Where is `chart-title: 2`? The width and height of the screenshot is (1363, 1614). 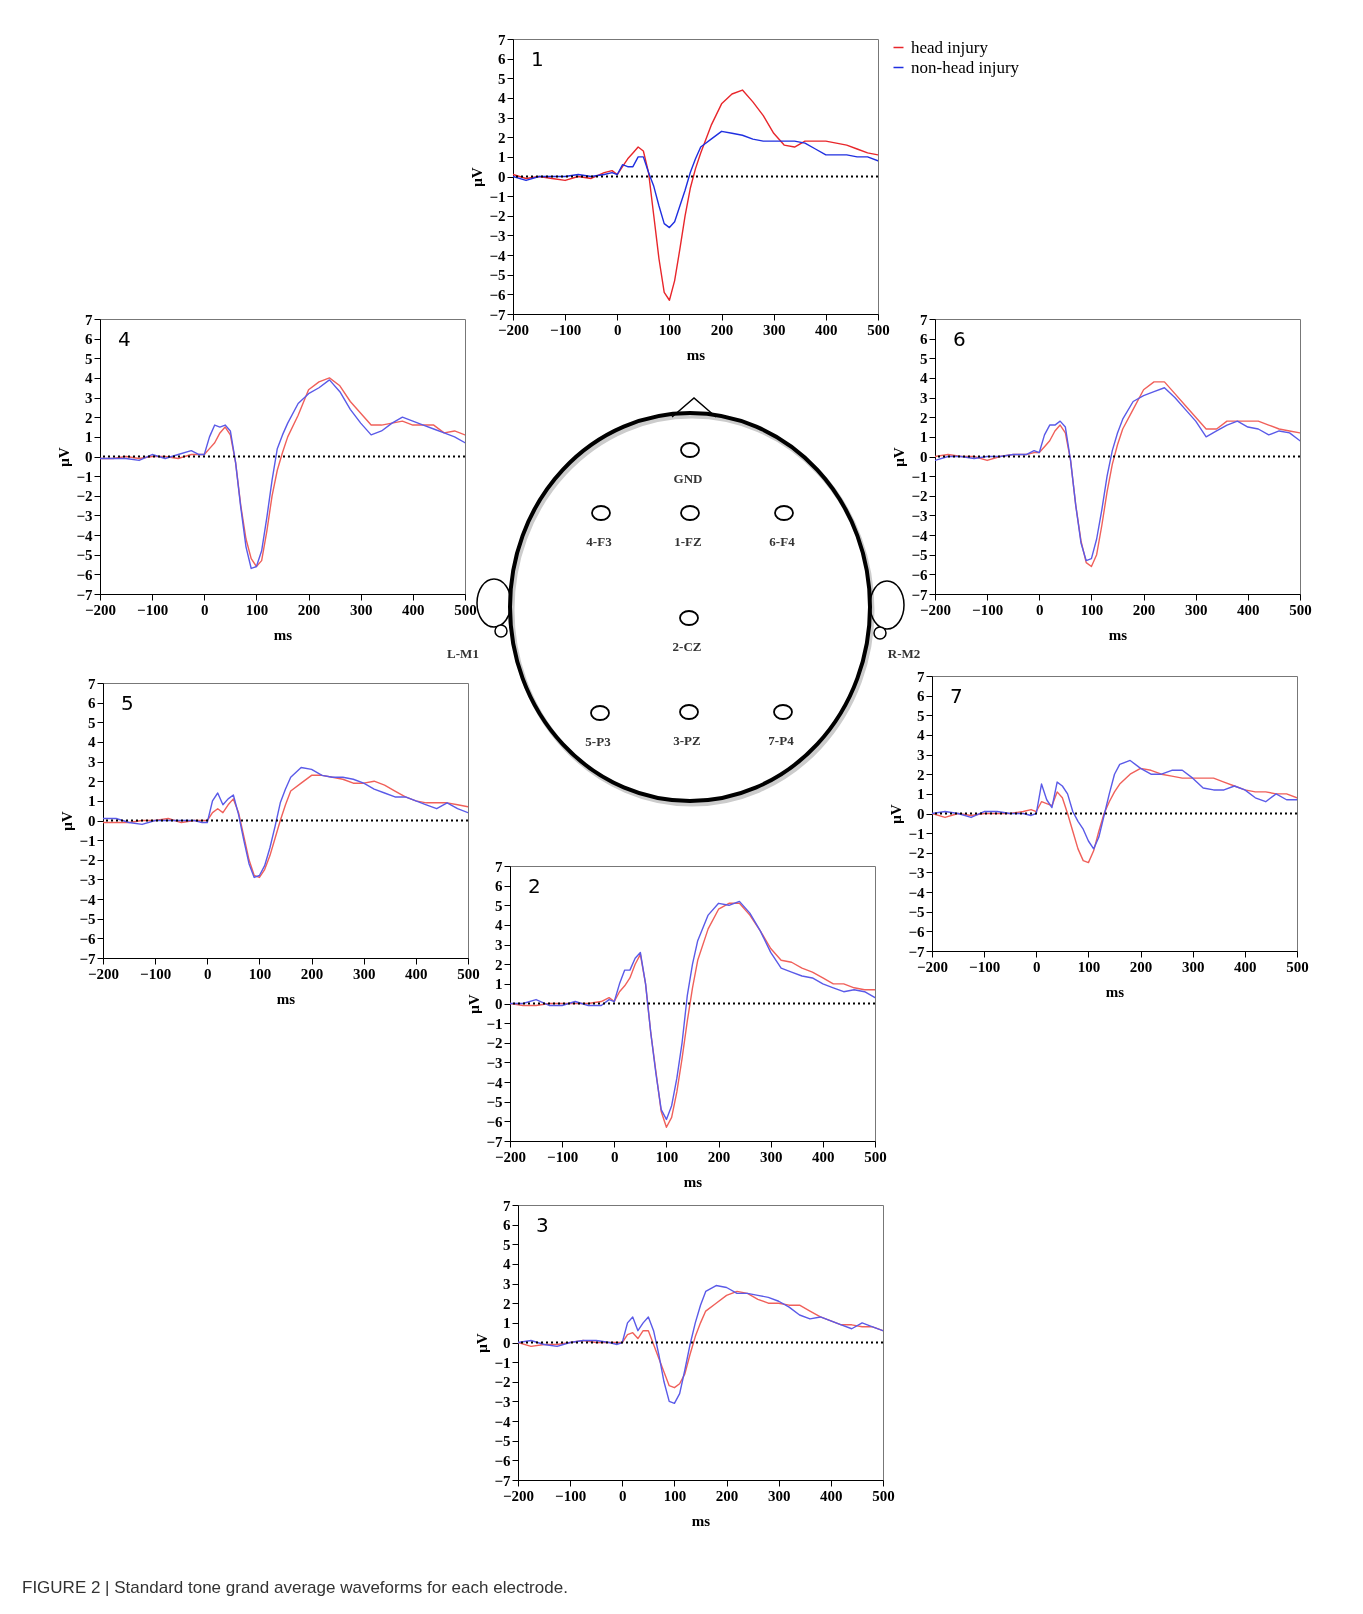 chart-title: 2 is located at coordinates (534, 886).